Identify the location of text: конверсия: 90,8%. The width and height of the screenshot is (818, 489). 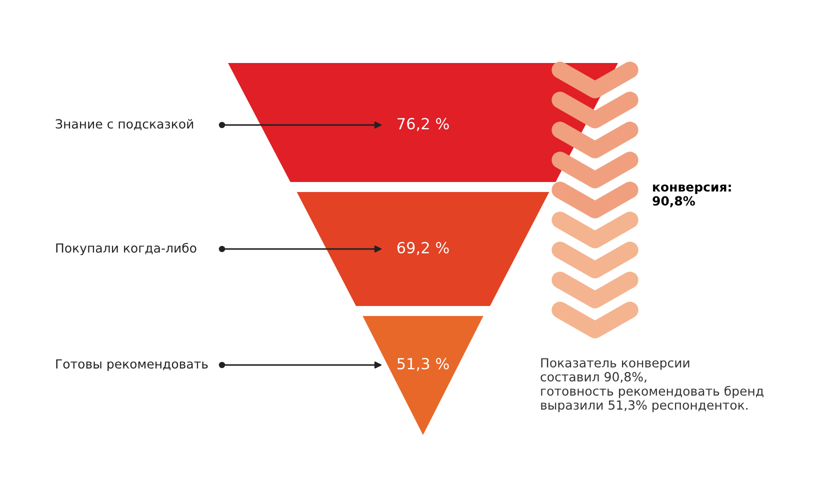
(691, 196).